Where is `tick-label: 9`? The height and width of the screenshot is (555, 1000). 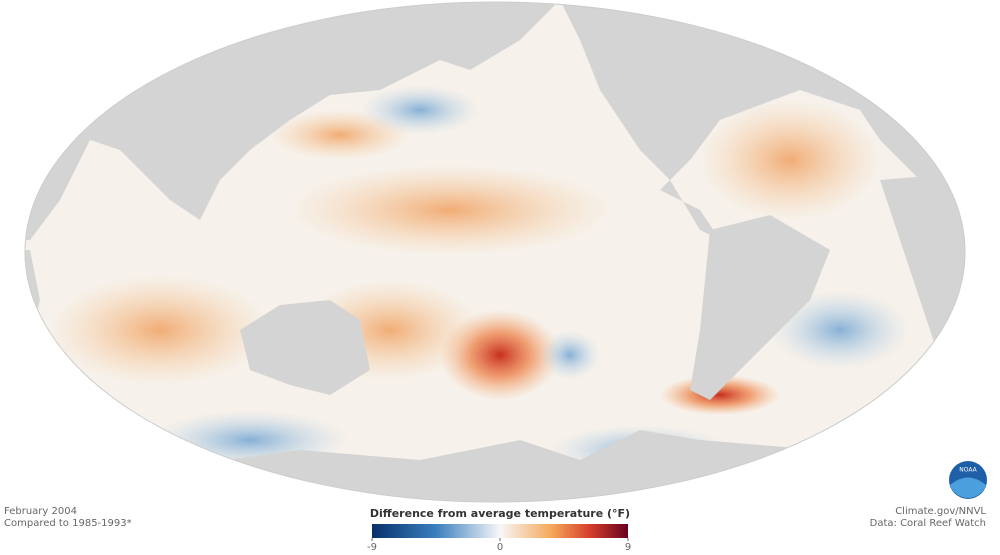
tick-label: 9 is located at coordinates (628, 547).